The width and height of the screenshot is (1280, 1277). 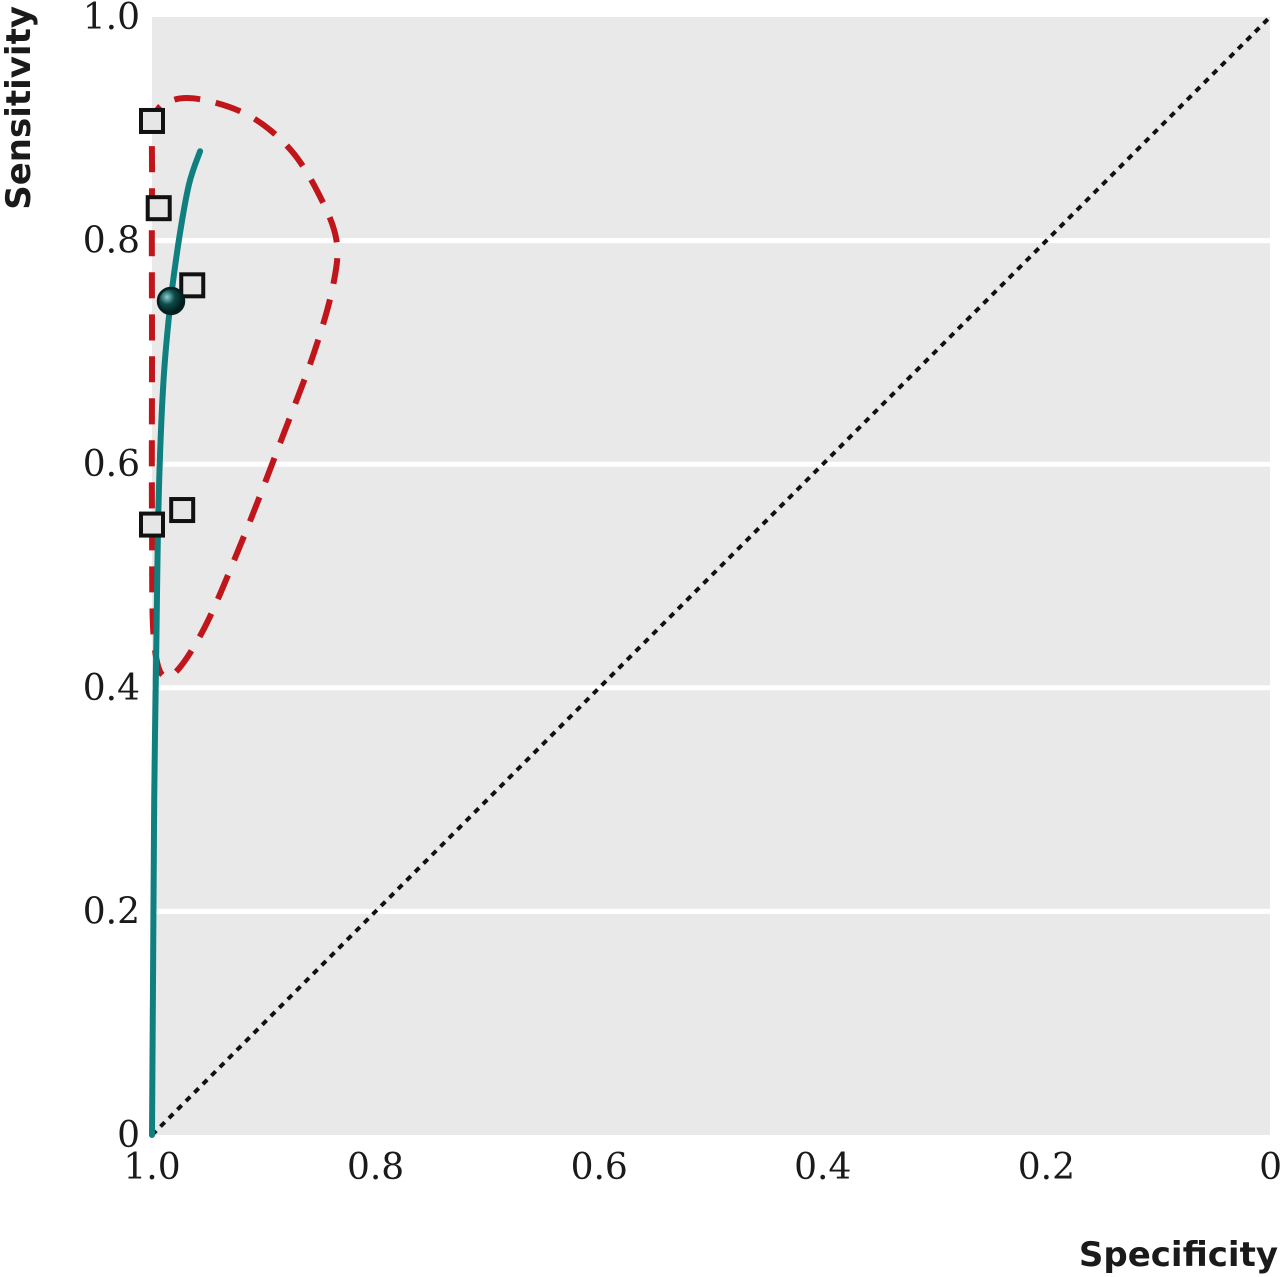 I want to click on y-axis-title: Sensitivity, so click(x=19, y=108).